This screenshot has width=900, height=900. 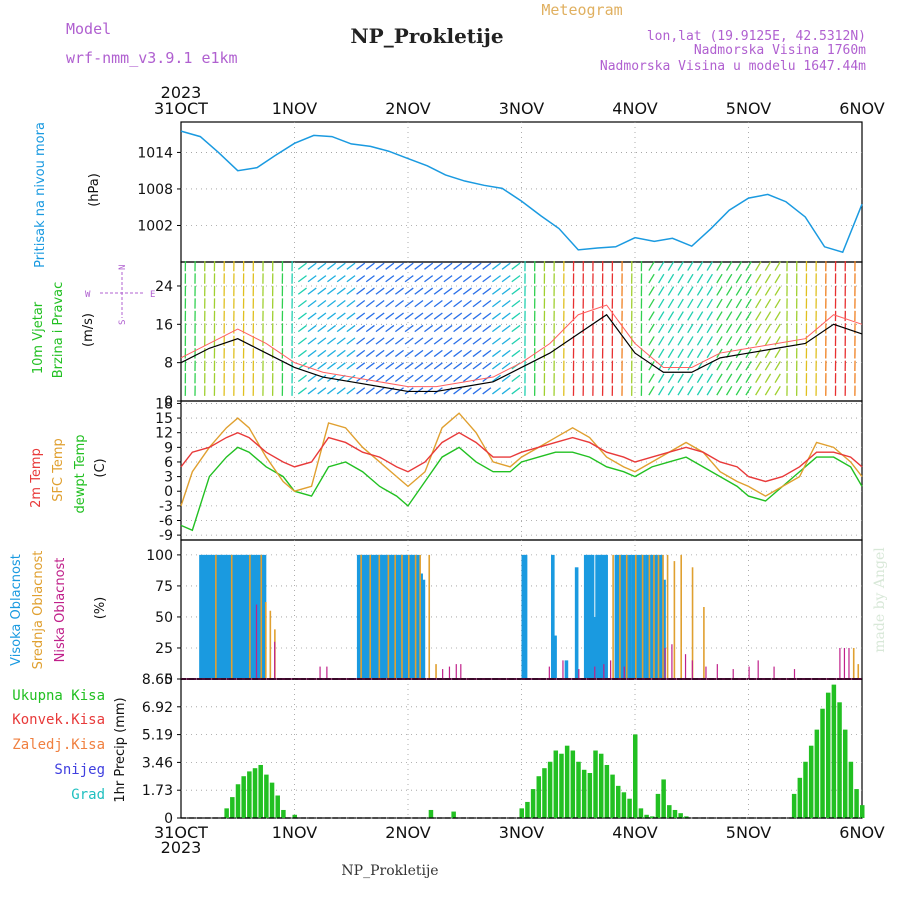 I want to click on model-name: wrf-nmm_v3.9.1 e1km, so click(x=152, y=58).